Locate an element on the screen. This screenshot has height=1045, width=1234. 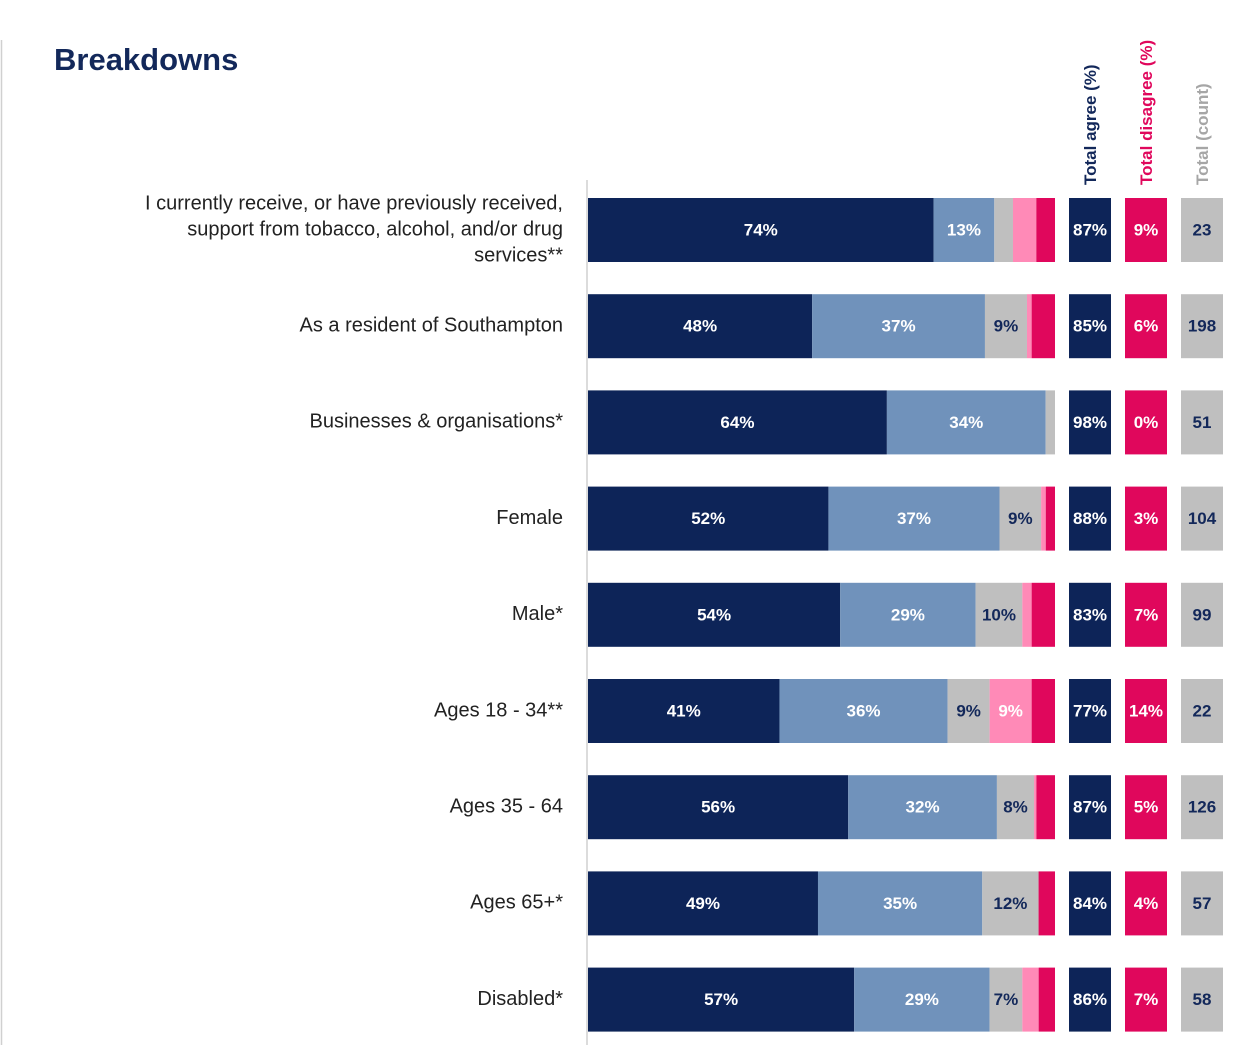
data-label: 56% is located at coordinates (718, 807).